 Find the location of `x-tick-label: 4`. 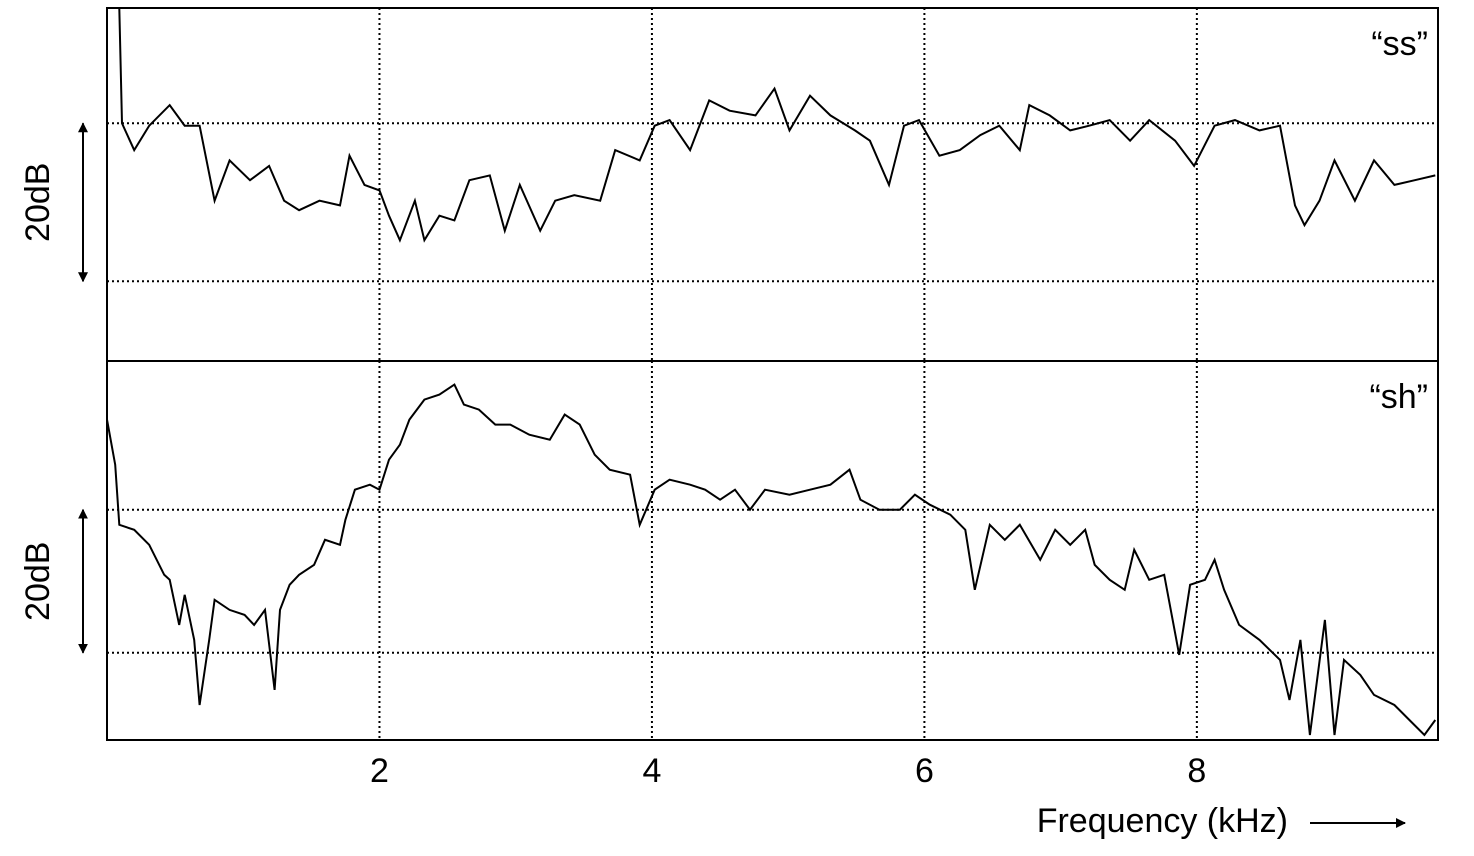

x-tick-label: 4 is located at coordinates (651, 771).